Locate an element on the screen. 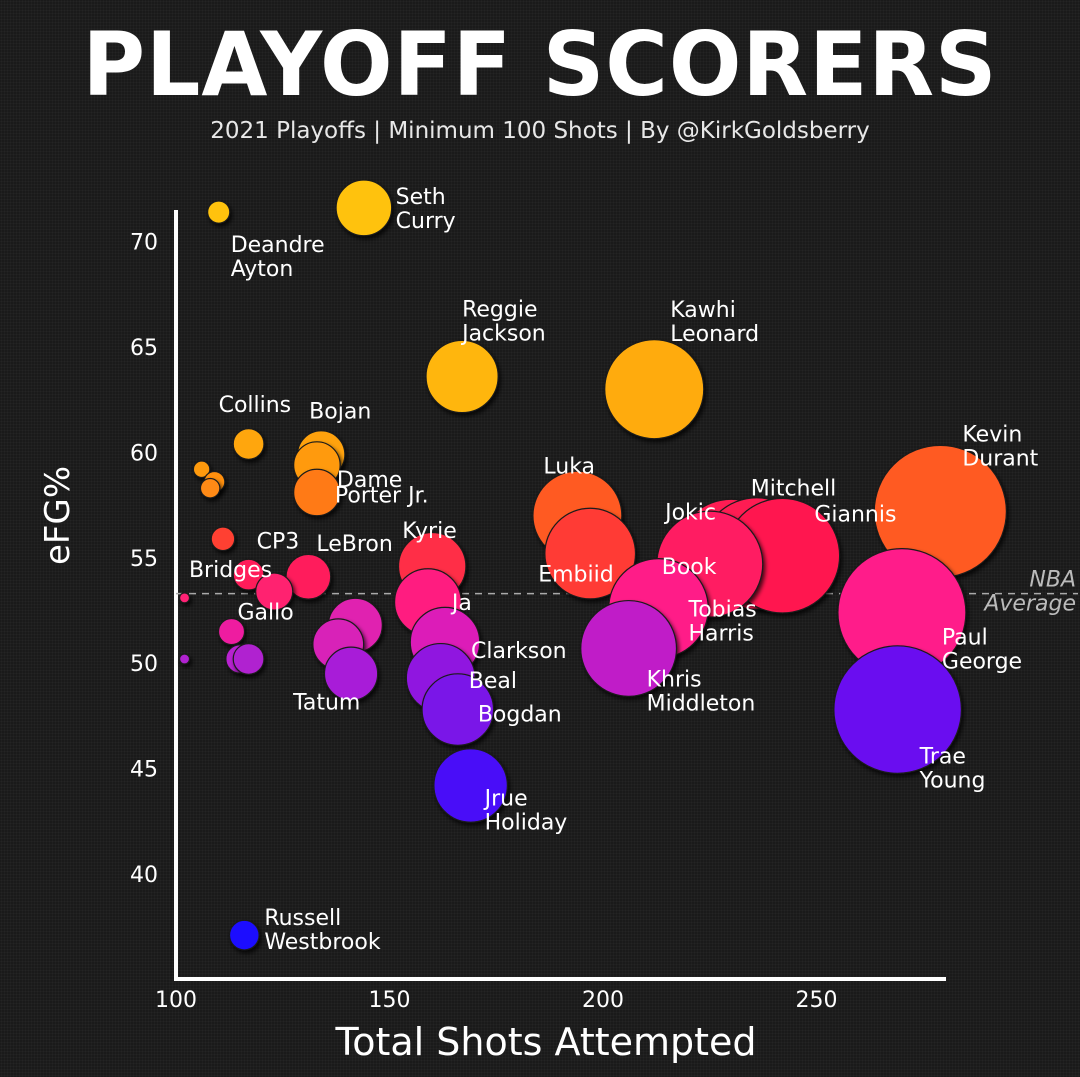 The height and width of the screenshot is (1077, 1080). point-label: George is located at coordinates (982, 662).